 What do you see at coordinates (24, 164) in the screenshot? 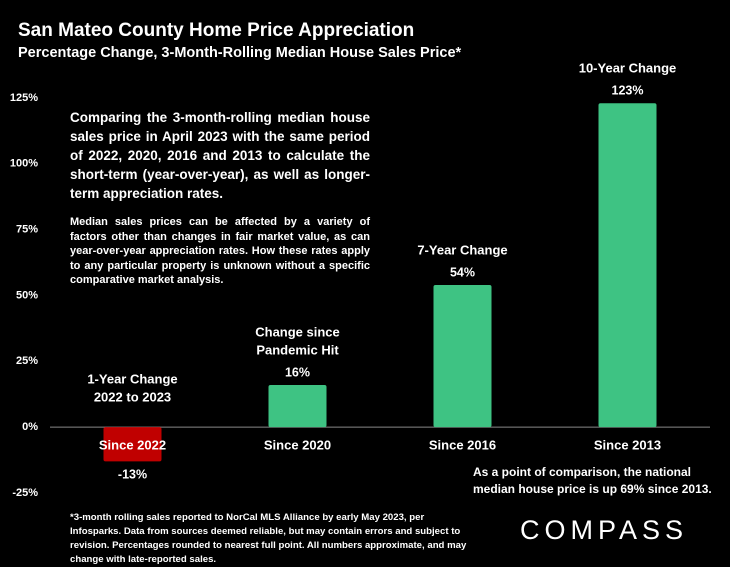
I see `y-tick-label: 100%` at bounding box center [24, 164].